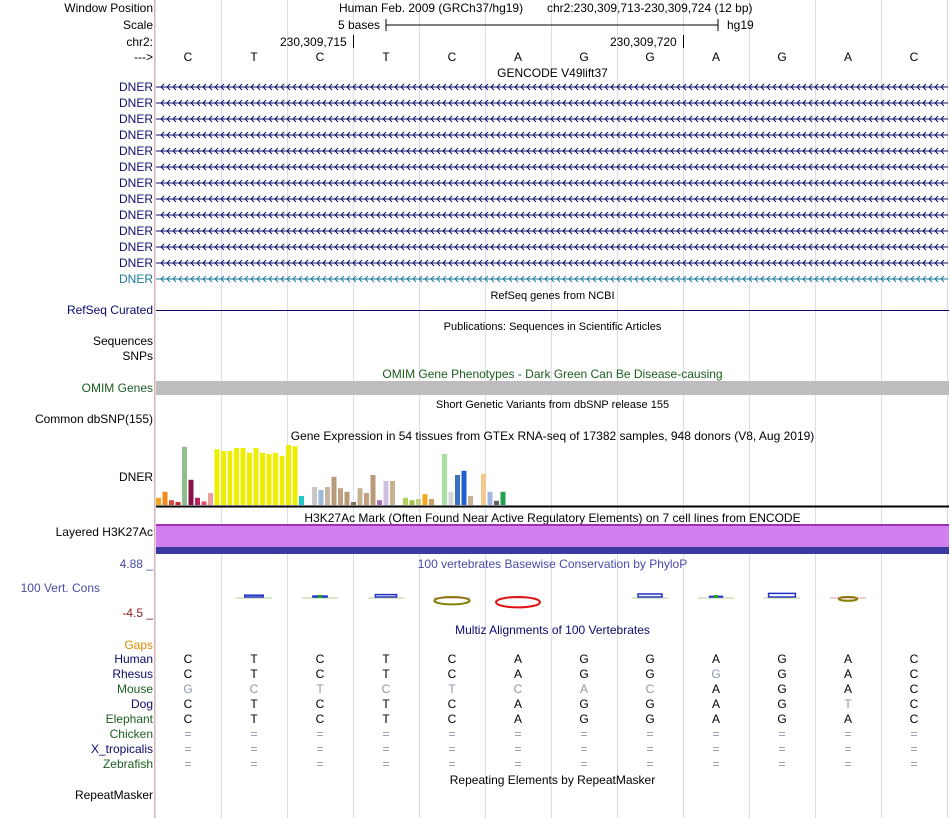 Image resolution: width=950 pixels, height=818 pixels. Describe the element at coordinates (552, 310) in the screenshot. I see `refseq-gene-line` at that location.